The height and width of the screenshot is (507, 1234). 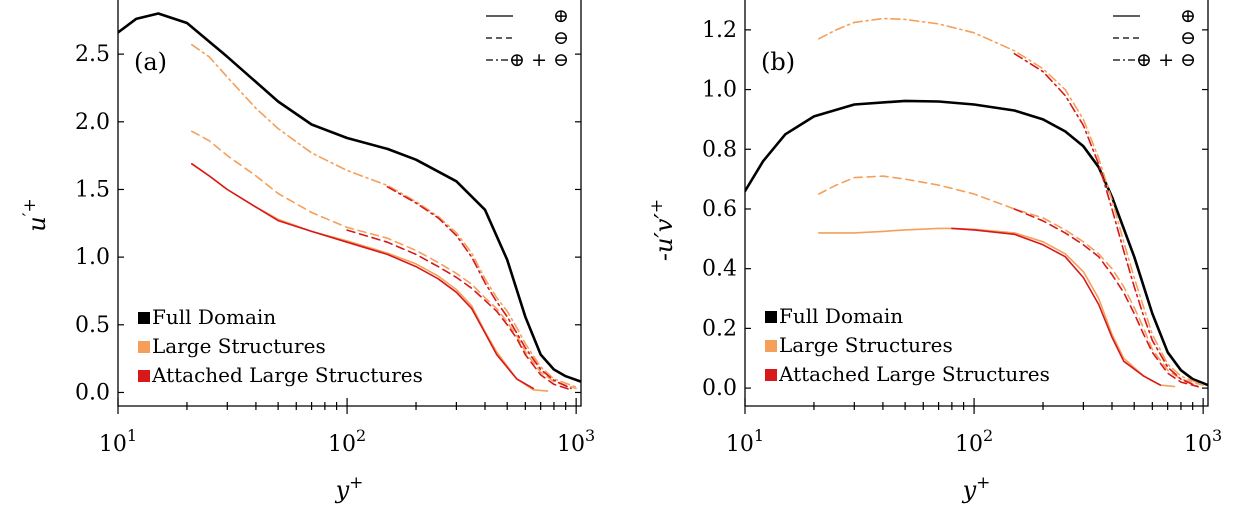 I want to click on y-tick-label: 1.2, so click(x=719, y=30).